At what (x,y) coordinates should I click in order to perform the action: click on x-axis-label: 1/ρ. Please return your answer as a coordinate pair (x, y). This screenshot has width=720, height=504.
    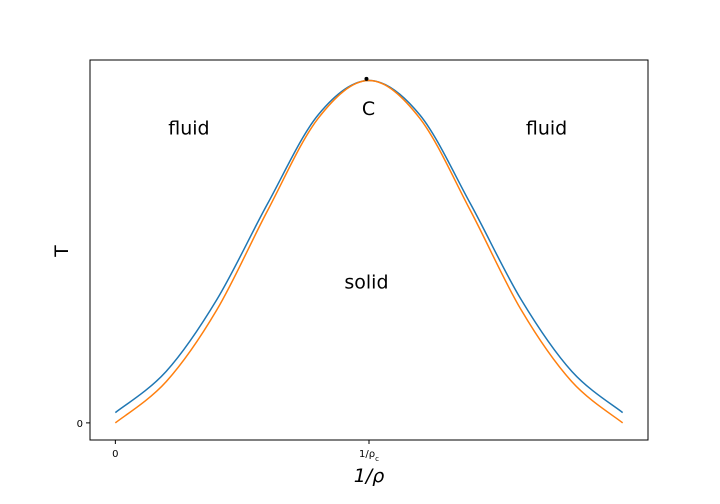
    Looking at the image, I should click on (369, 476).